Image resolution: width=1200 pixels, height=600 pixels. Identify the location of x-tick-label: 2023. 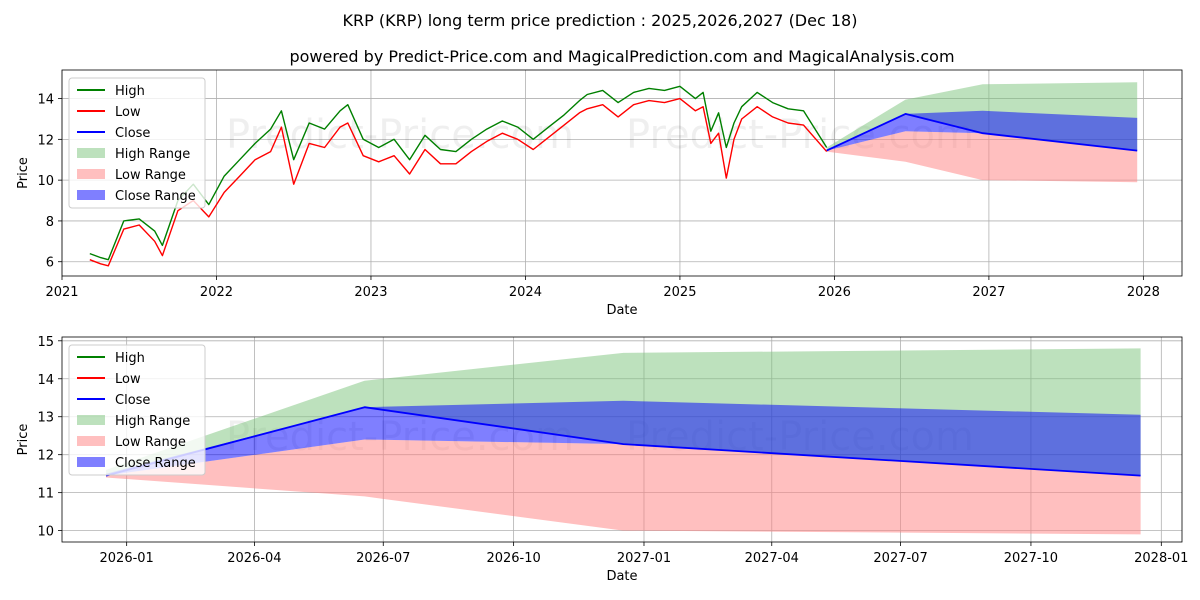
(370, 292).